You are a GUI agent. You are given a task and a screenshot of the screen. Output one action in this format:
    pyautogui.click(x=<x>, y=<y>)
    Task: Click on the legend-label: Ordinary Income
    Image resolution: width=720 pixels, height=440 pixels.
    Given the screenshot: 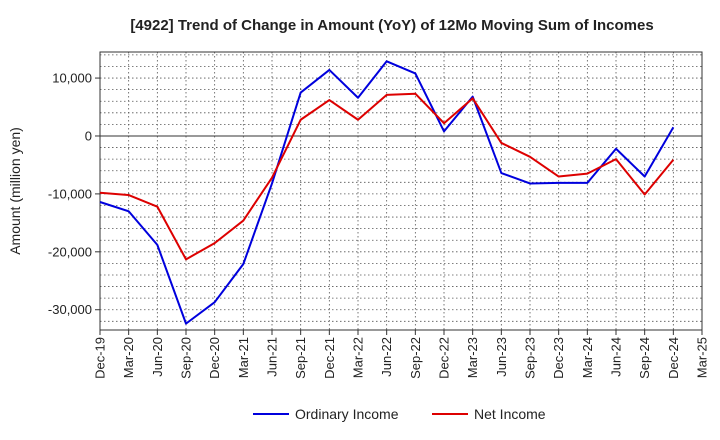 What is the action you would take?
    pyautogui.click(x=347, y=414)
    